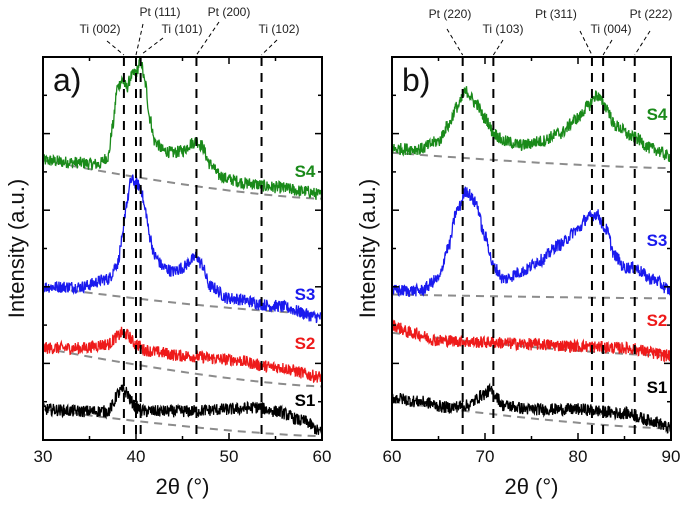 The height and width of the screenshot is (506, 685). I want to click on reference-label: Pt (220), so click(450, 14).